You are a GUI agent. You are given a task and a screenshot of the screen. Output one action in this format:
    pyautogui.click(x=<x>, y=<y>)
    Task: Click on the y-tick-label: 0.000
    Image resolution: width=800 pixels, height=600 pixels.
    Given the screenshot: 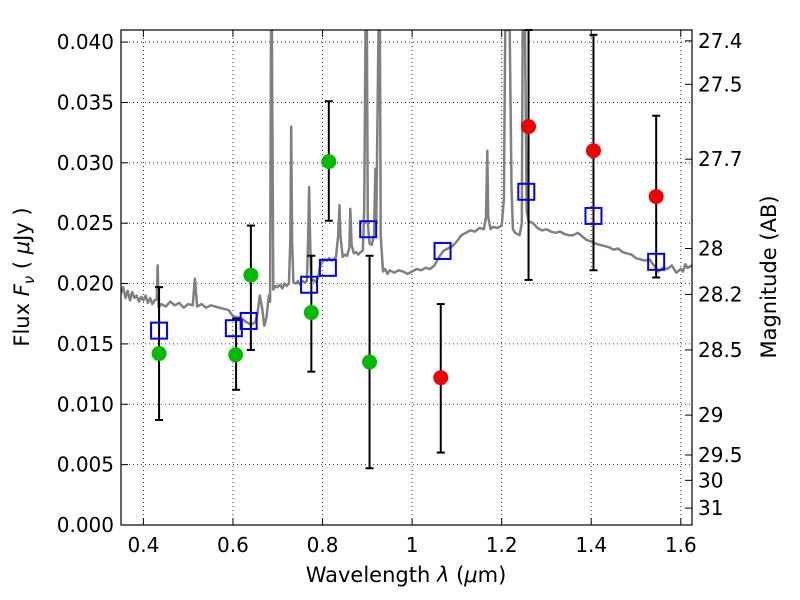 What is the action you would take?
    pyautogui.click(x=85, y=525)
    